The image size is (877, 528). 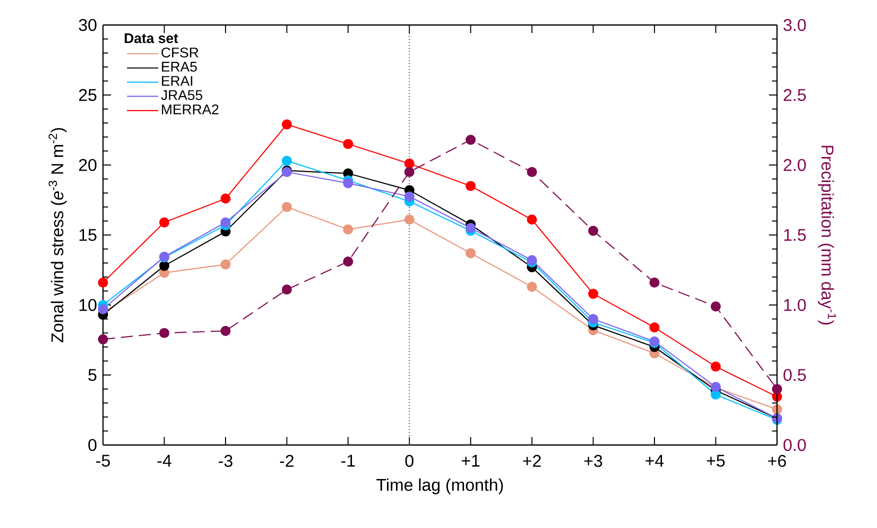 I want to click on x-tick-label: -1, so click(x=348, y=460).